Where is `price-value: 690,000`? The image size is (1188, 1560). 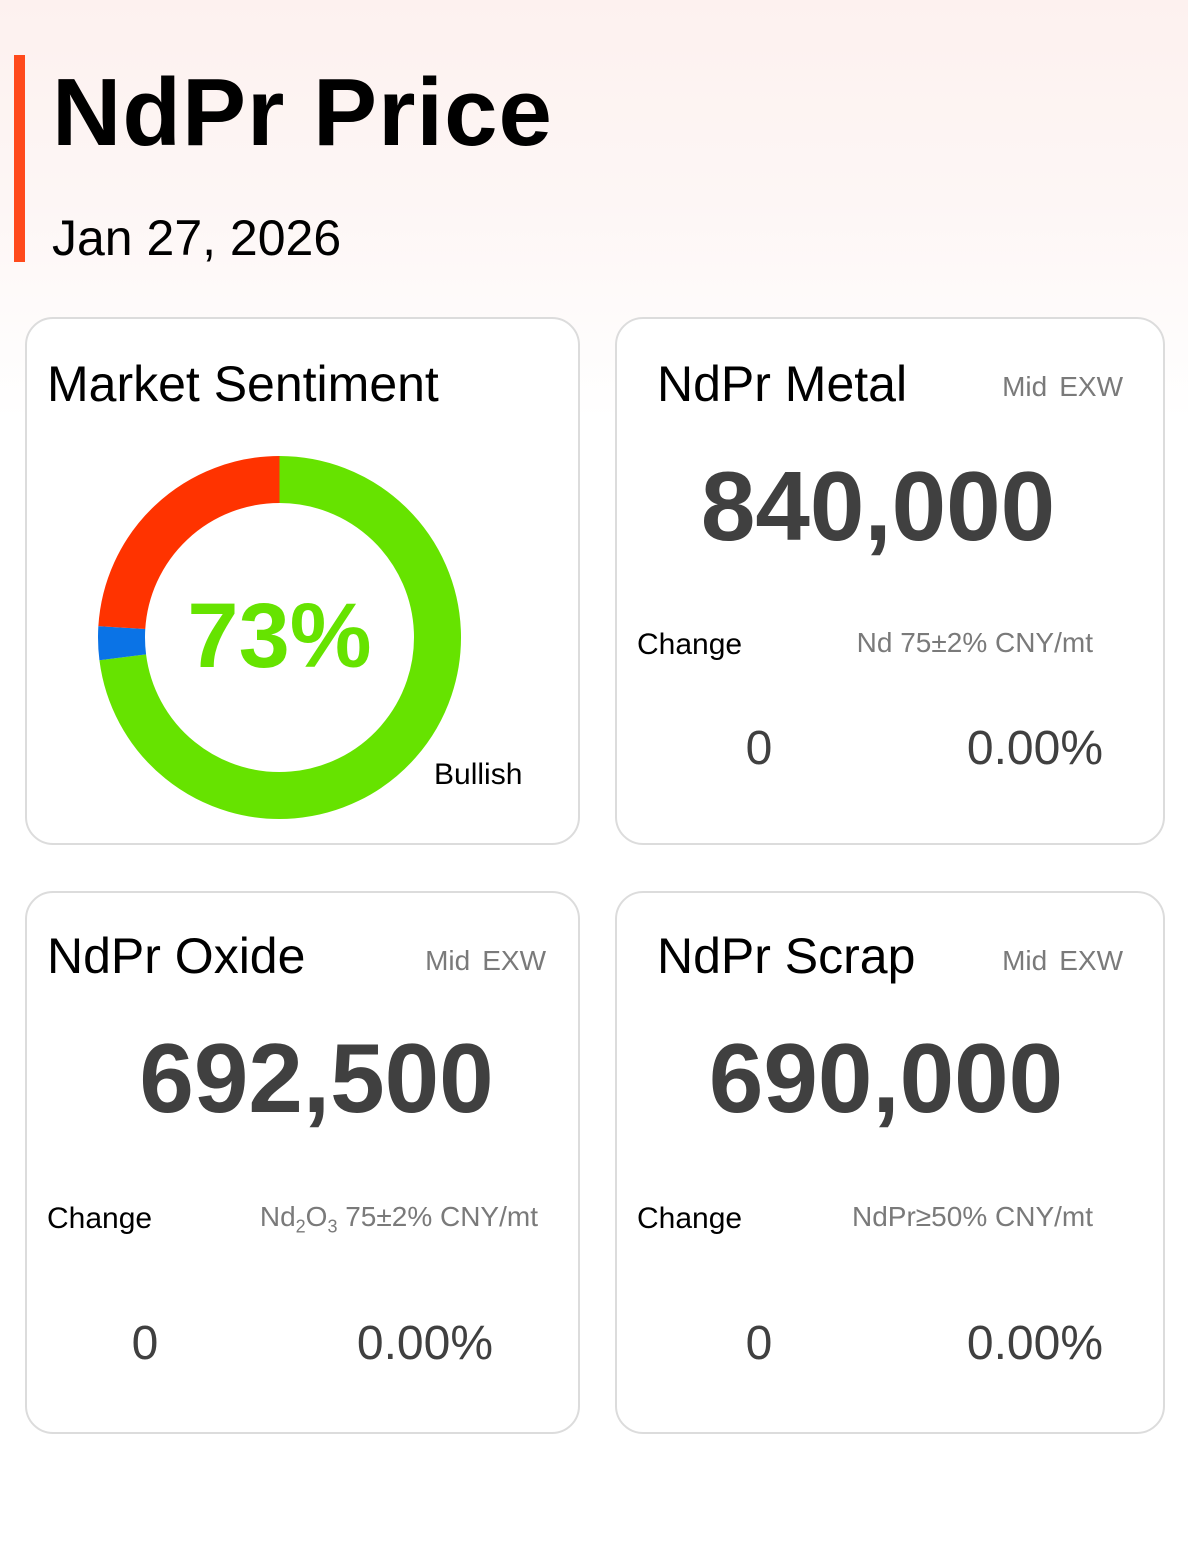 price-value: 690,000 is located at coordinates (886, 1078).